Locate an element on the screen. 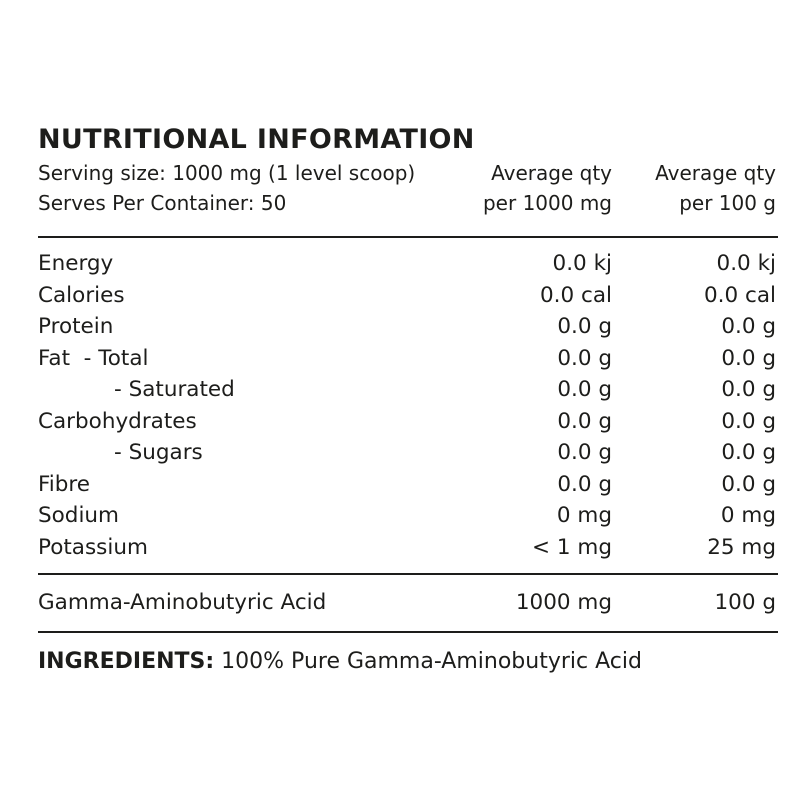  nutrient-row-energy: Energy 0.0 kj 0.0 kj is located at coordinates (408, 264).